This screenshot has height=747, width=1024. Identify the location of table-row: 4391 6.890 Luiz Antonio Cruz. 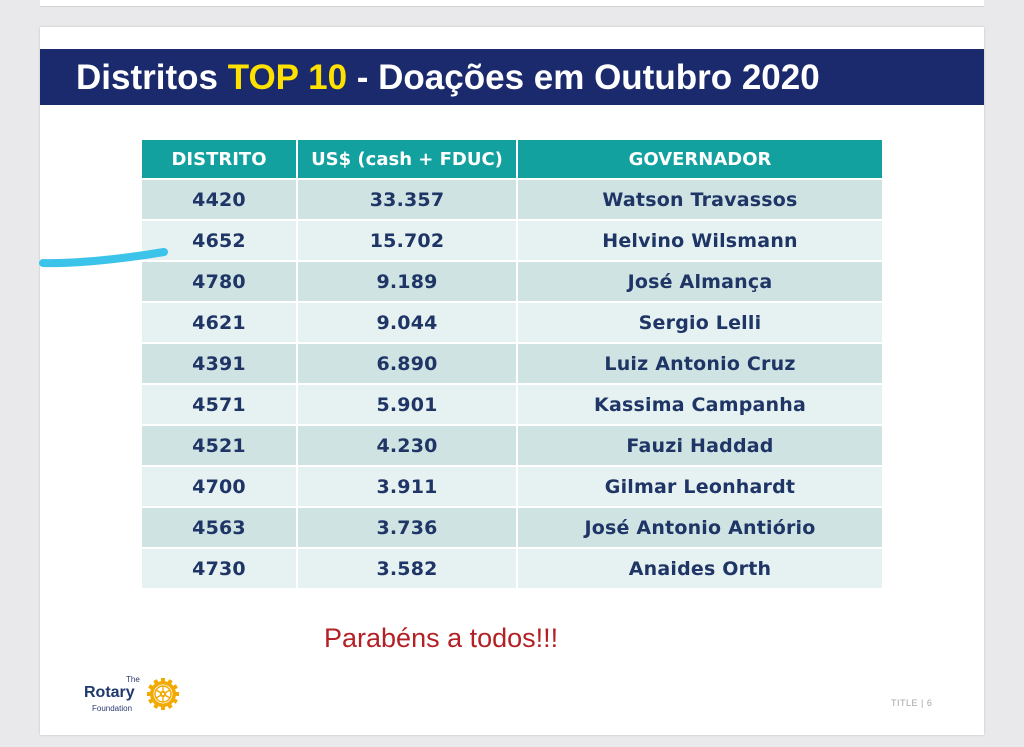
(512, 363).